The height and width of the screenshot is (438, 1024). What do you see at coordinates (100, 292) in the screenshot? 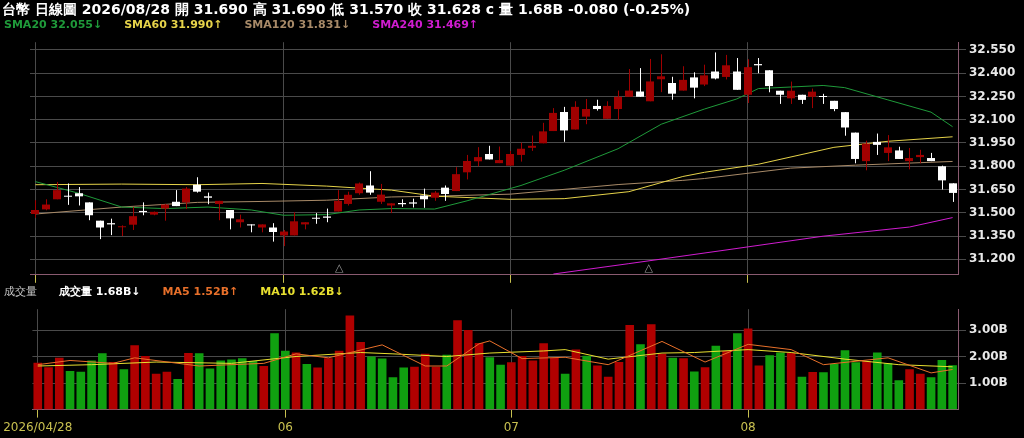
I see `text: 成交量 1.68B↓` at bounding box center [100, 292].